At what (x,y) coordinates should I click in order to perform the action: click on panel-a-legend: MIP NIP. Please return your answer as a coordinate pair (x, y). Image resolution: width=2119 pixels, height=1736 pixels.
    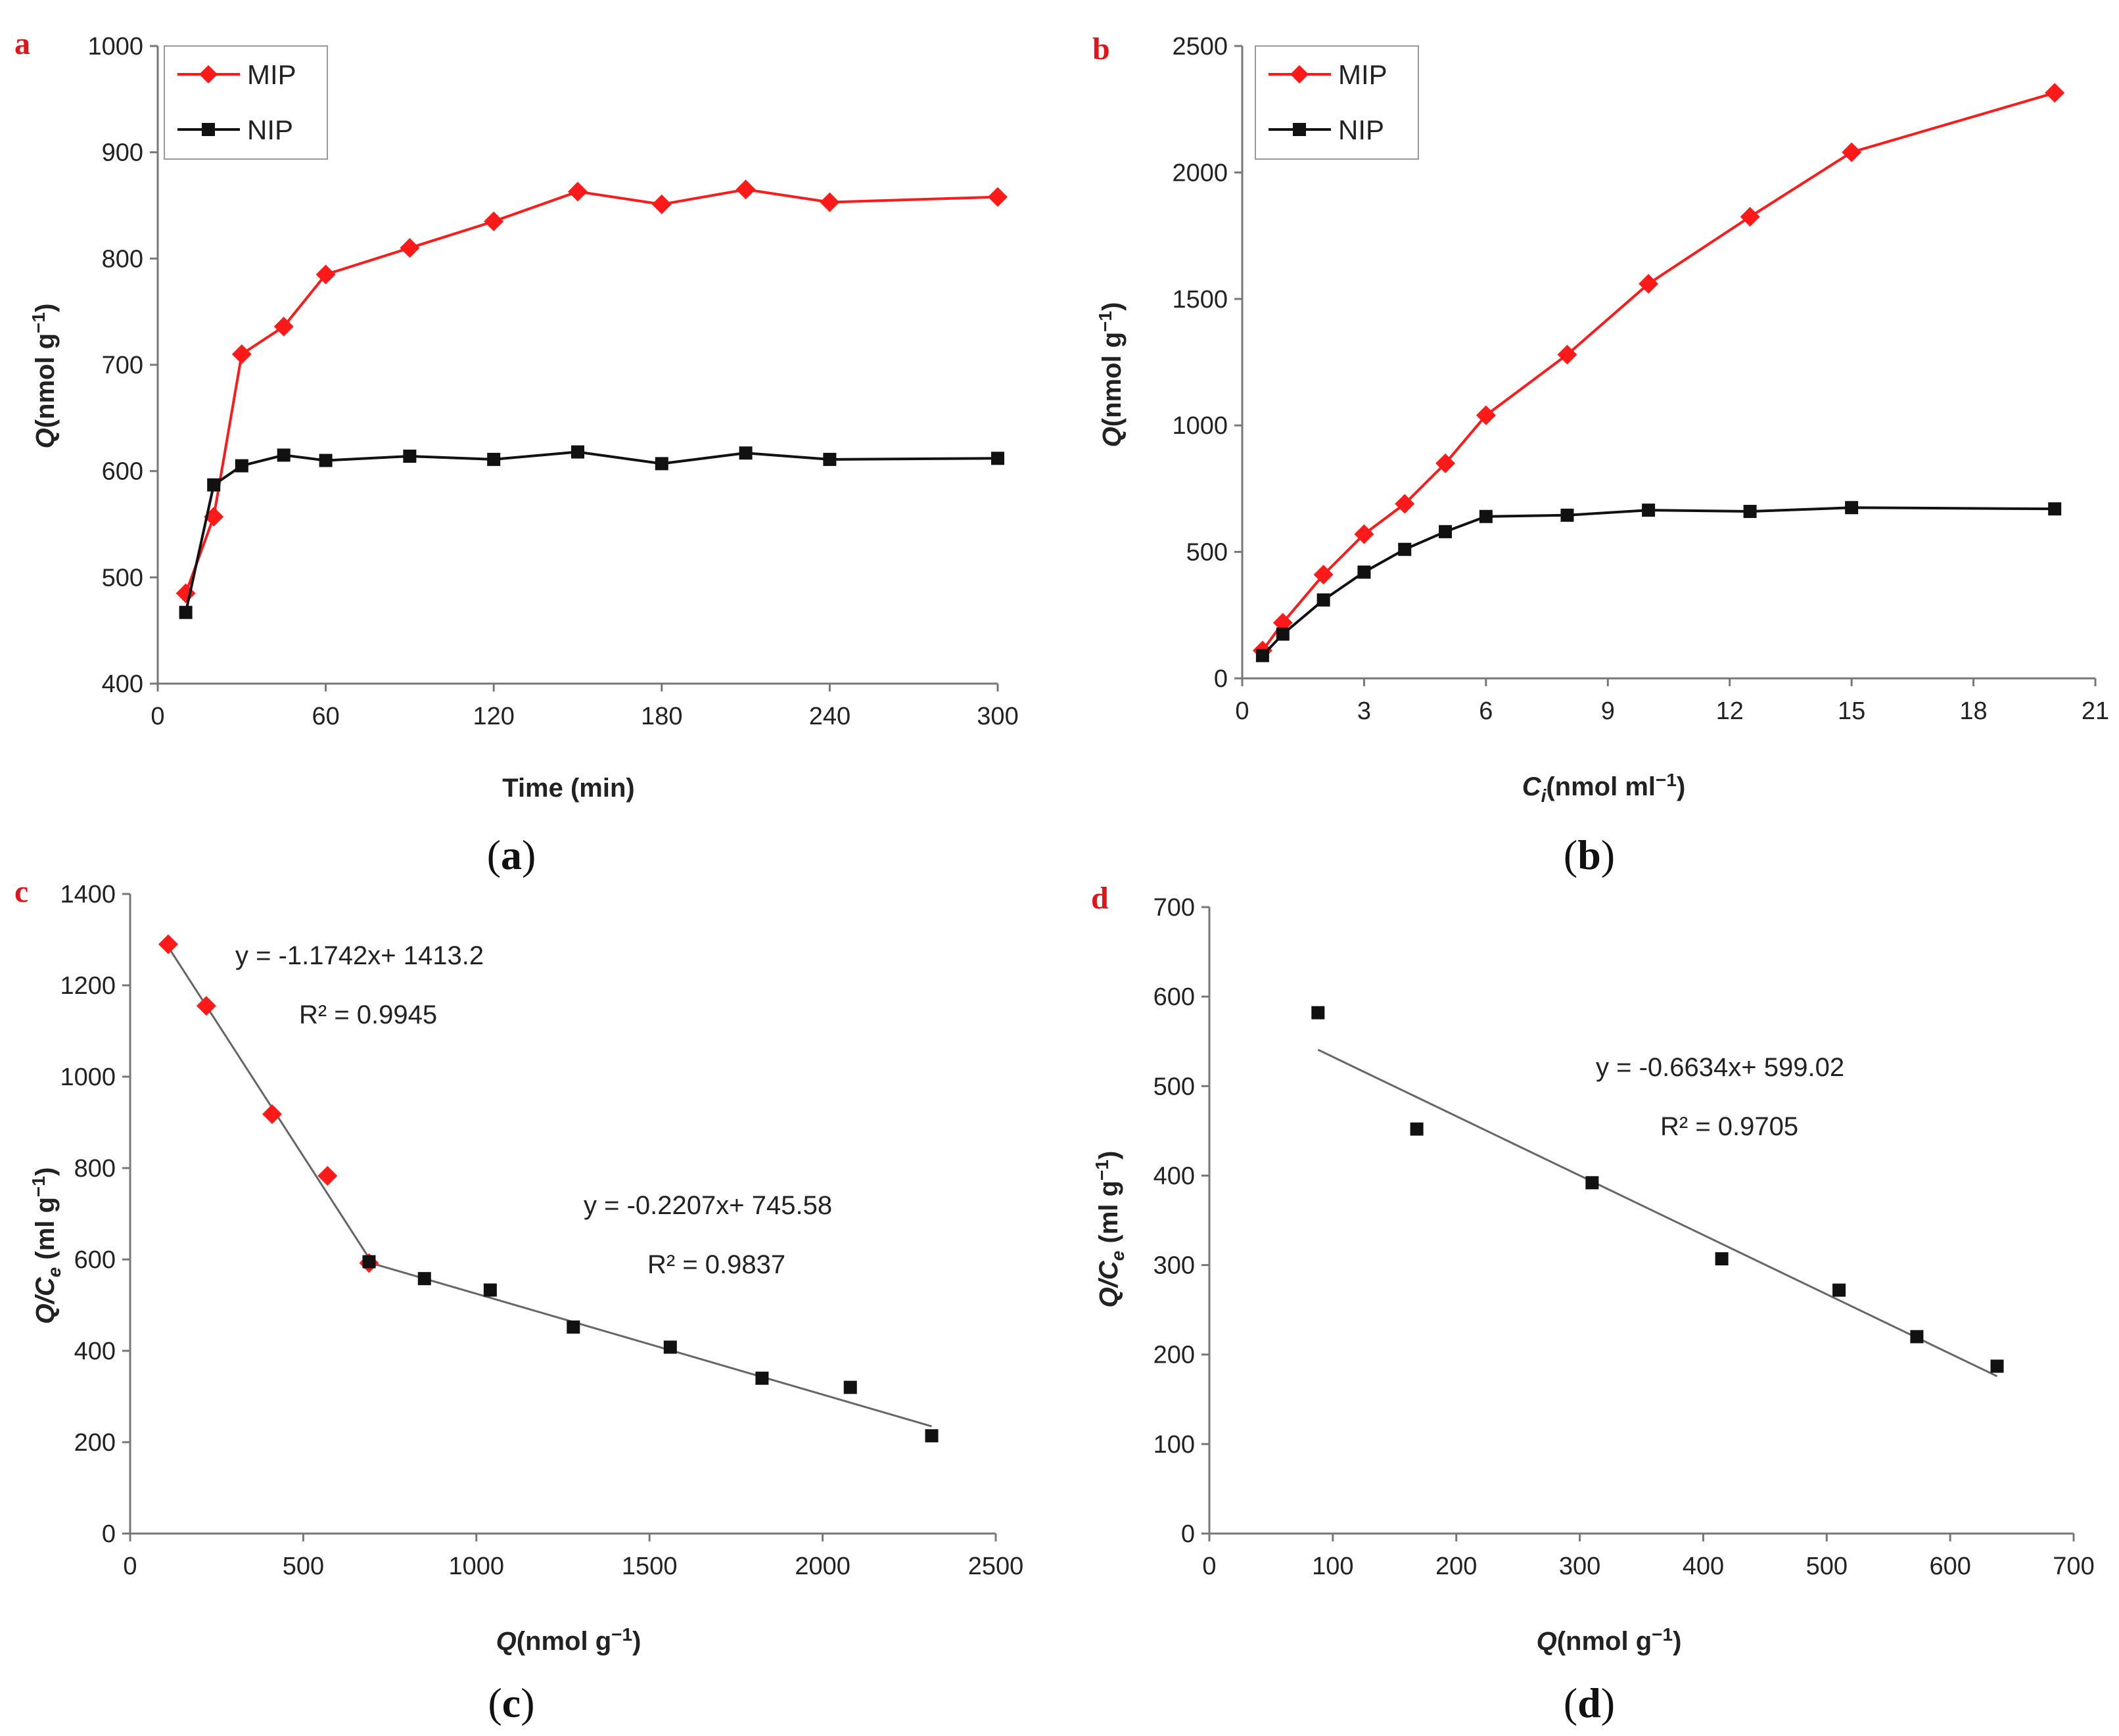
    Looking at the image, I should click on (246, 103).